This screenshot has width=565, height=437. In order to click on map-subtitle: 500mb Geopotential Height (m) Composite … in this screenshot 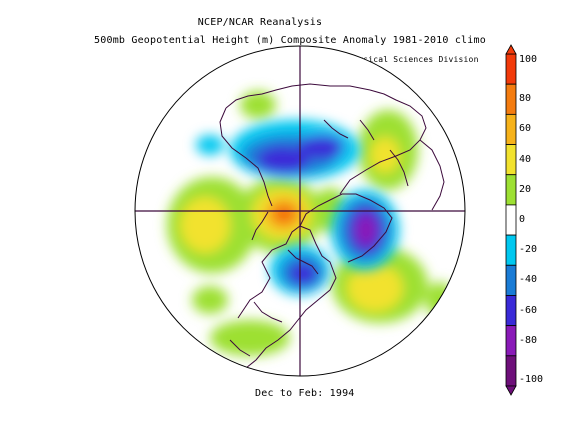, I will do `click(290, 40)`.